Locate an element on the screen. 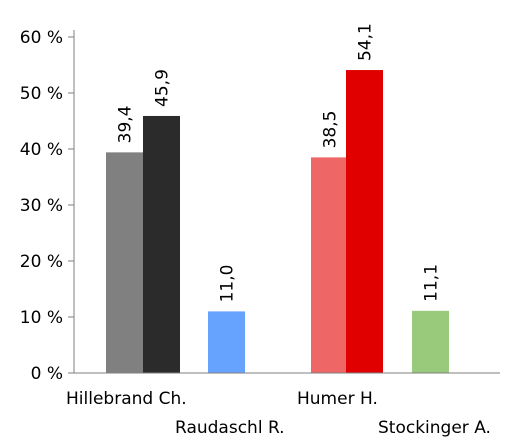 The height and width of the screenshot is (439, 518). y-tick-label: 60 % is located at coordinates (41, 38).